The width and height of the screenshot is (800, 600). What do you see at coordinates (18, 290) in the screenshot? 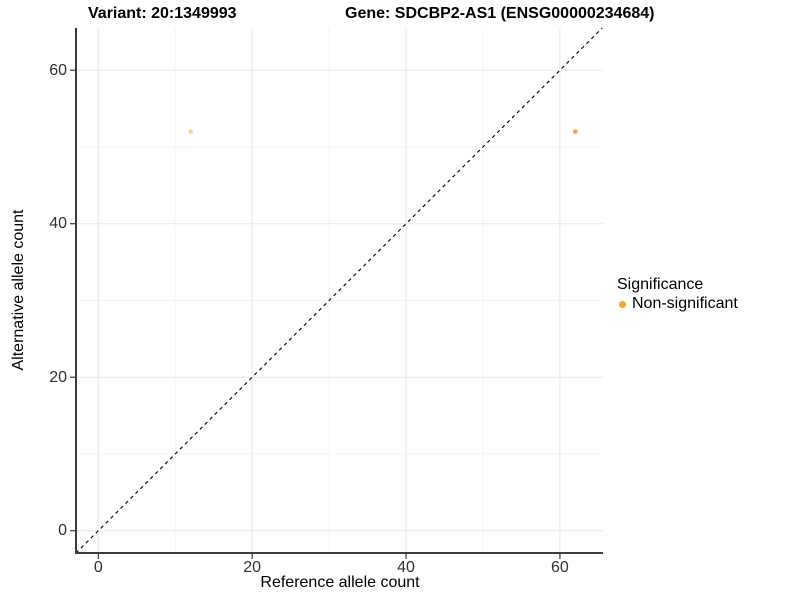
I see `y-axis-title: Alternative allele count` at bounding box center [18, 290].